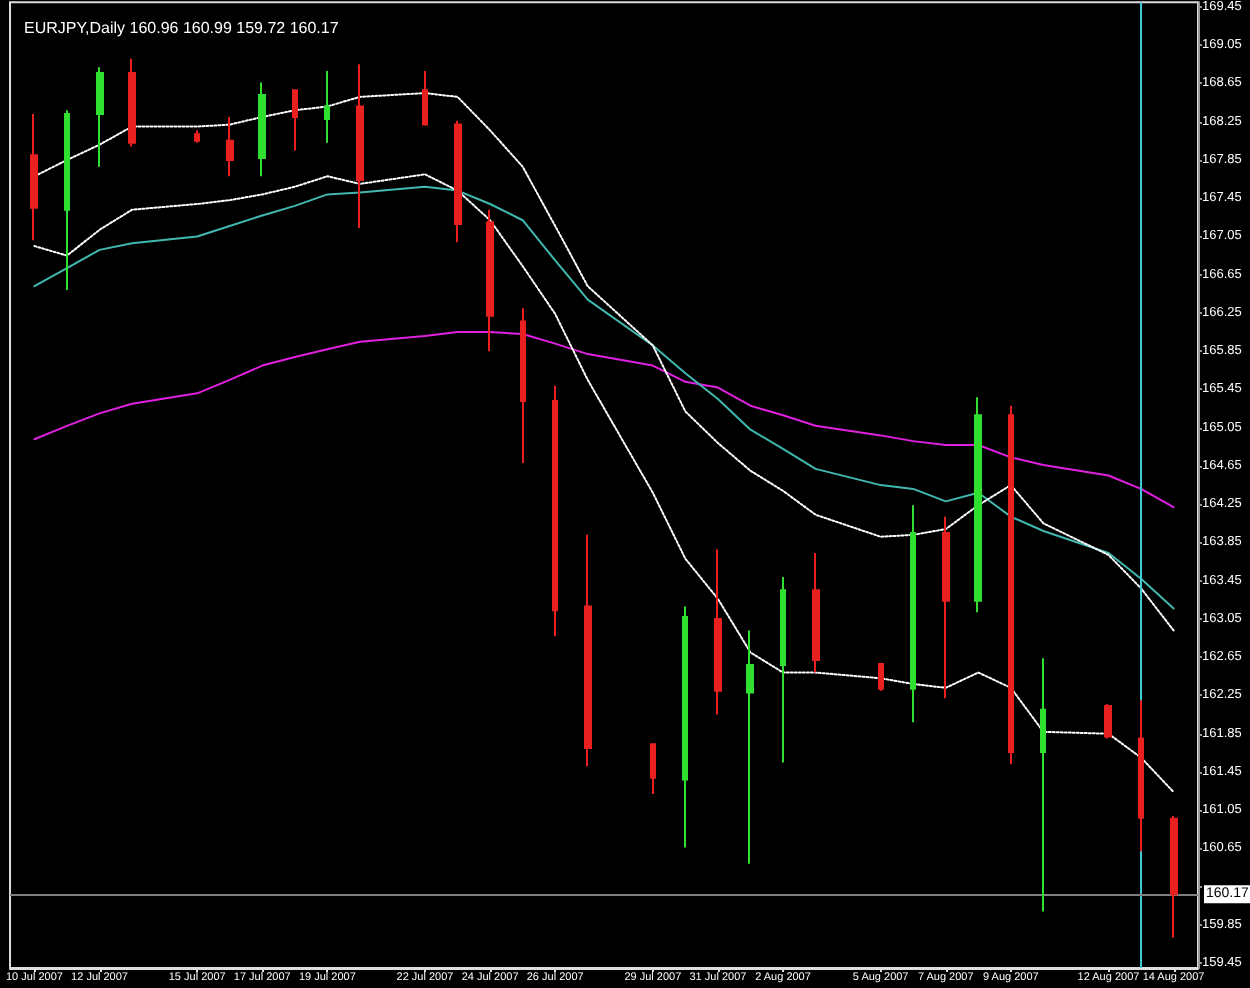 The height and width of the screenshot is (988, 1250). Describe the element at coordinates (182, 28) in the screenshot. I see `text: EURJPY,Daily 160.96 160.99 159.72 160.17` at that location.